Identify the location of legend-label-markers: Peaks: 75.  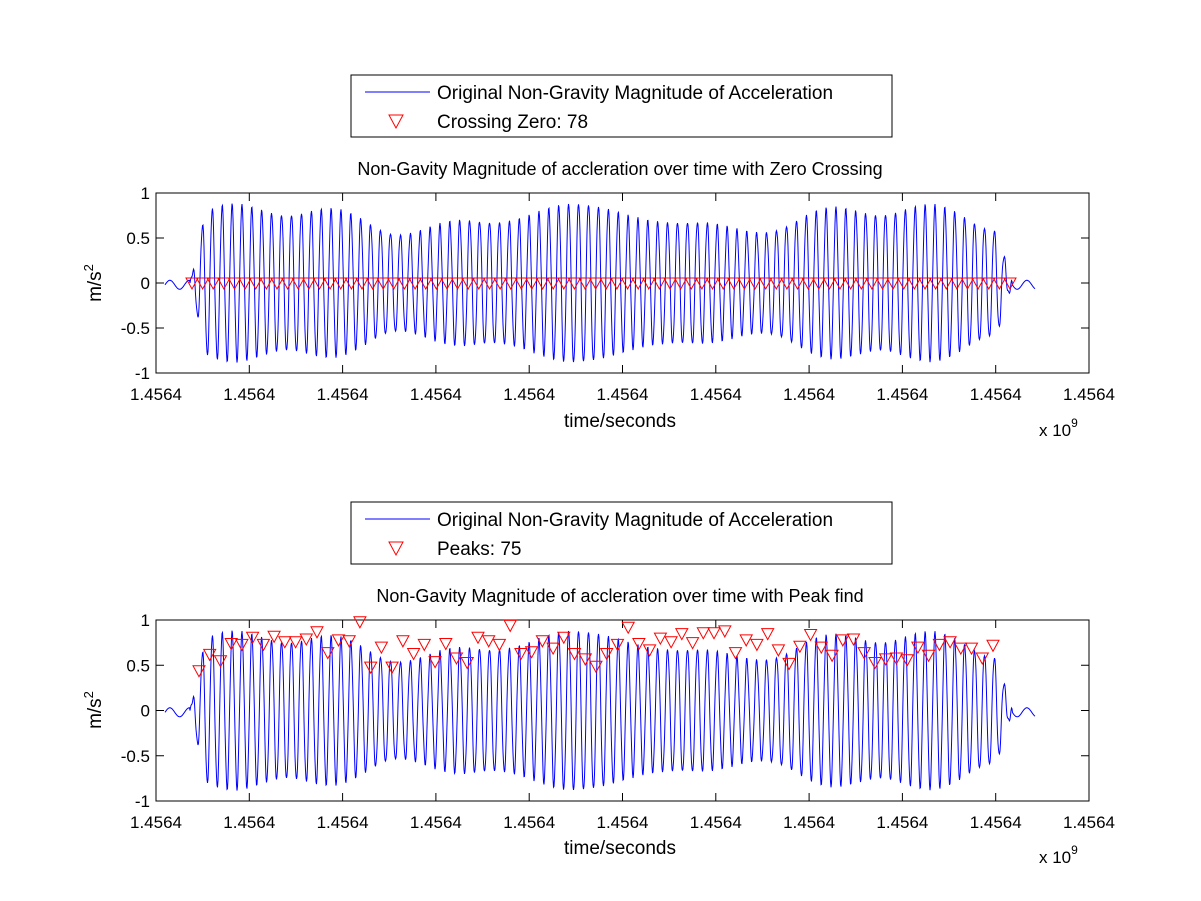
(479, 549).